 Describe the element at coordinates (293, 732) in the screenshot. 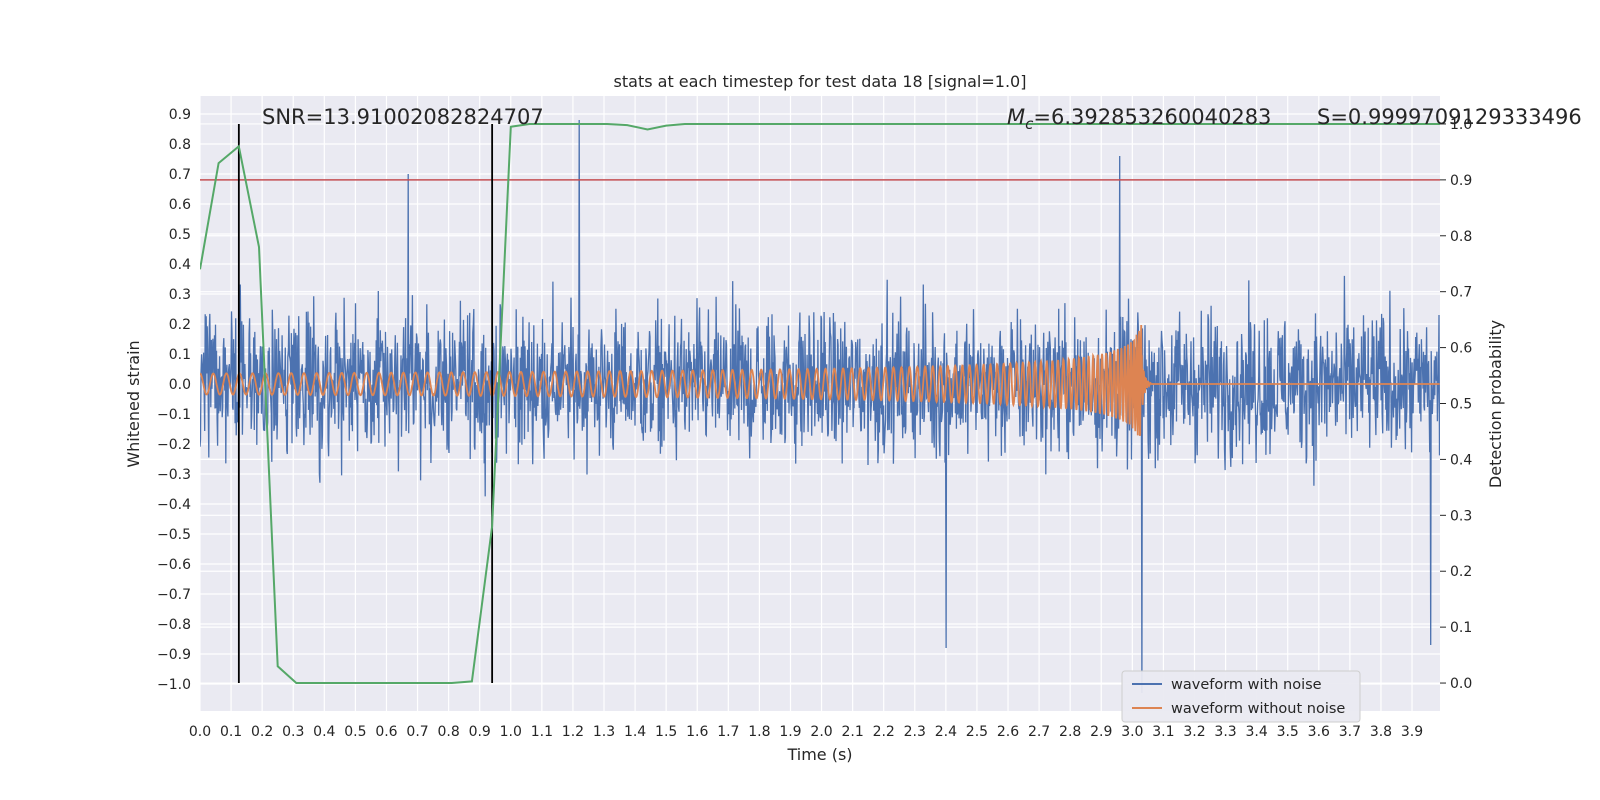

I see `x-tick-label: 0.3` at that location.